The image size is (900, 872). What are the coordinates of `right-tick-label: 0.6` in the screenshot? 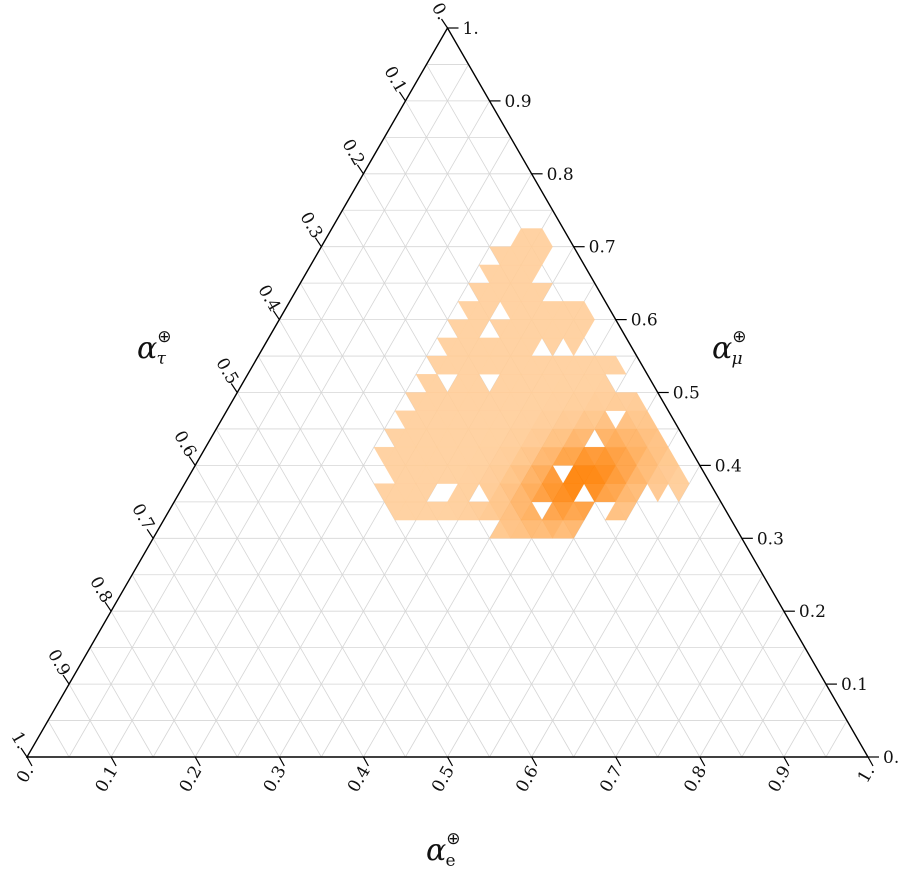 It's located at (644, 321).